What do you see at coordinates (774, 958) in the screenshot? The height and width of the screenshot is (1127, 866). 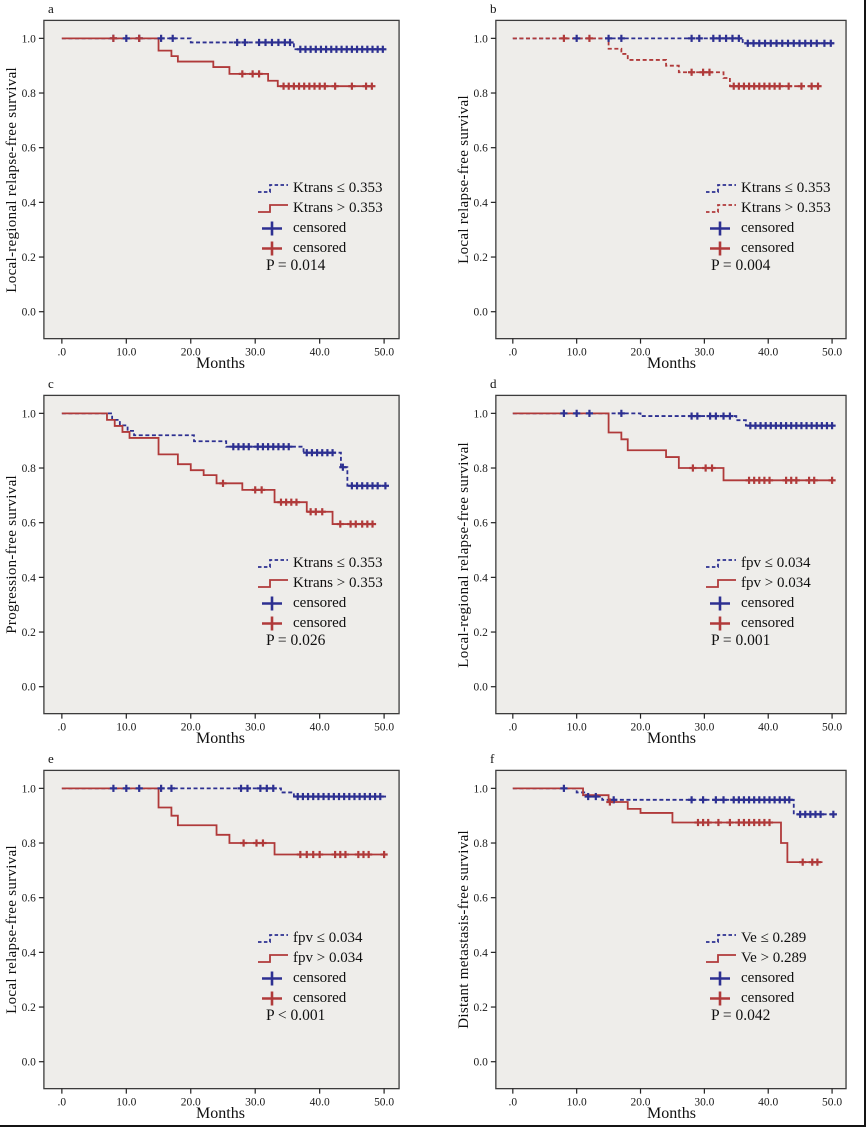 I see `legend-label: Ve > 0.289` at bounding box center [774, 958].